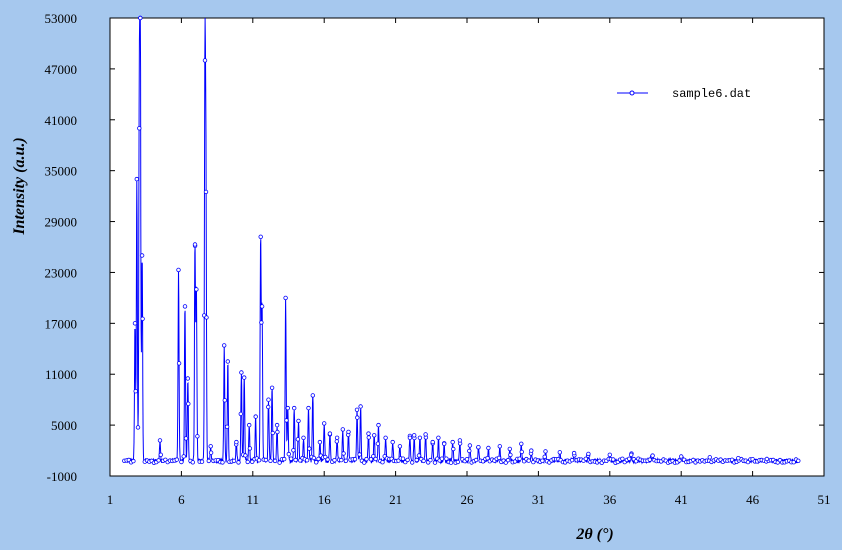 This screenshot has height=550, width=842. I want to click on y-tick-label: 11000, so click(61, 374).